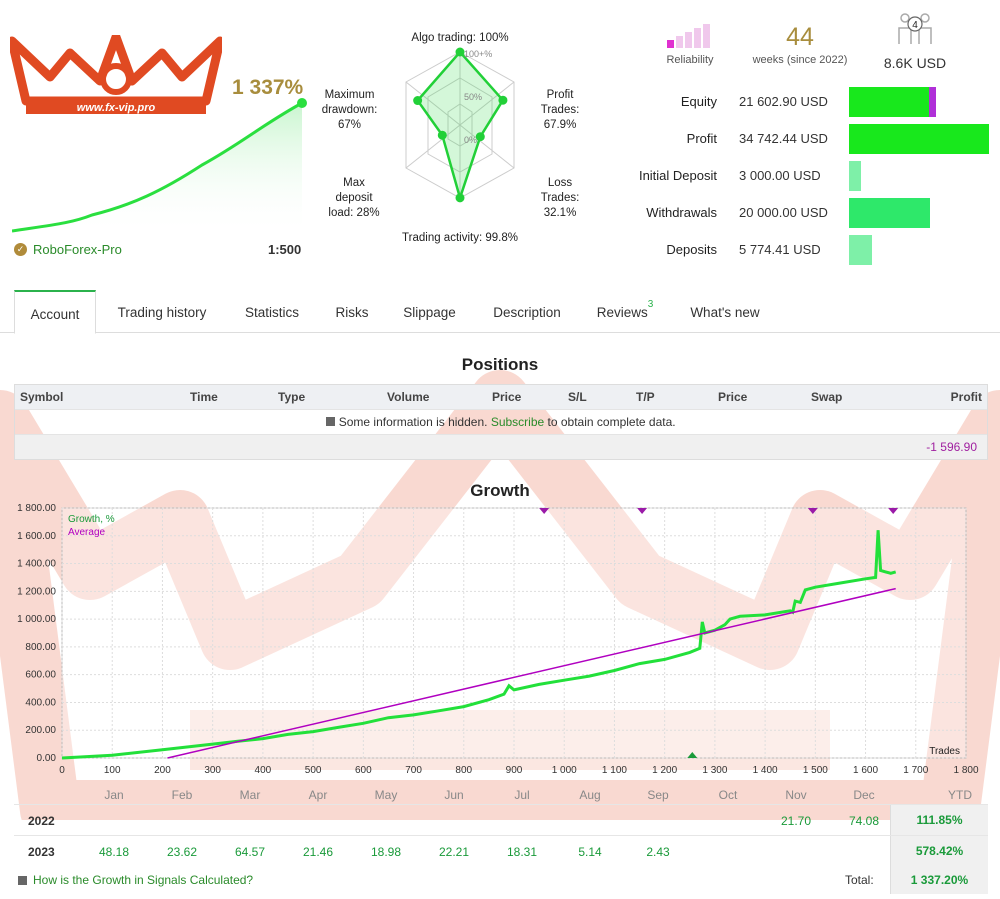 This screenshot has width=1000, height=899. What do you see at coordinates (625, 309) in the screenshot?
I see `tab-reviews: Reviews3` at bounding box center [625, 309].